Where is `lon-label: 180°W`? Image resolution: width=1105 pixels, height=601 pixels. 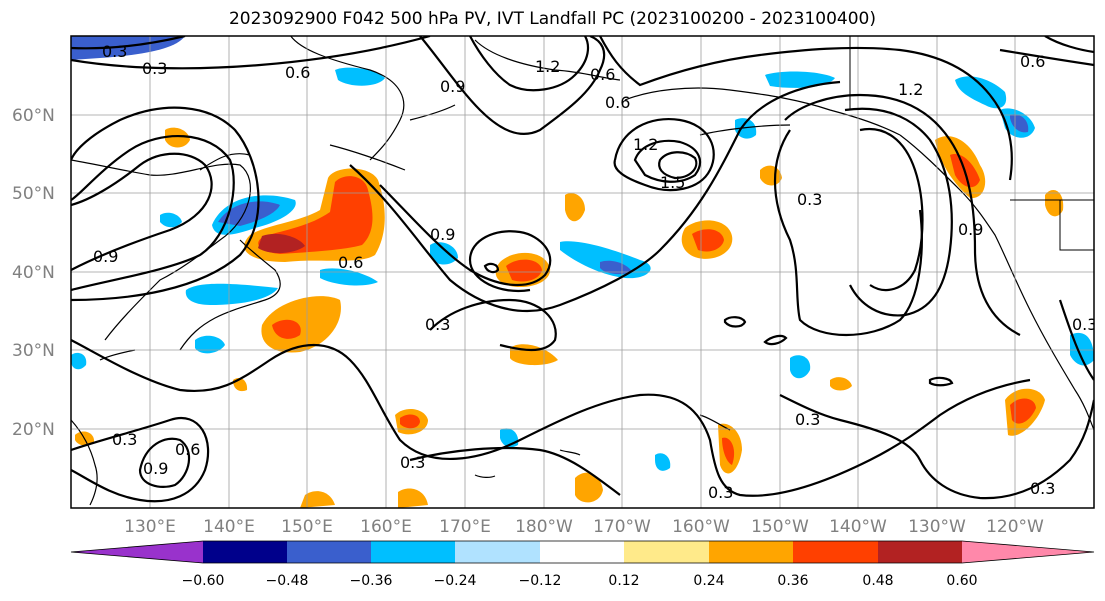
lon-label: 180°W is located at coordinates (544, 527).